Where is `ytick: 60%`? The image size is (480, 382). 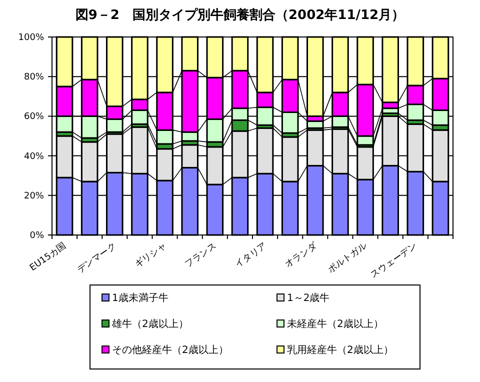 ytick: 60% is located at coordinates (34, 117).